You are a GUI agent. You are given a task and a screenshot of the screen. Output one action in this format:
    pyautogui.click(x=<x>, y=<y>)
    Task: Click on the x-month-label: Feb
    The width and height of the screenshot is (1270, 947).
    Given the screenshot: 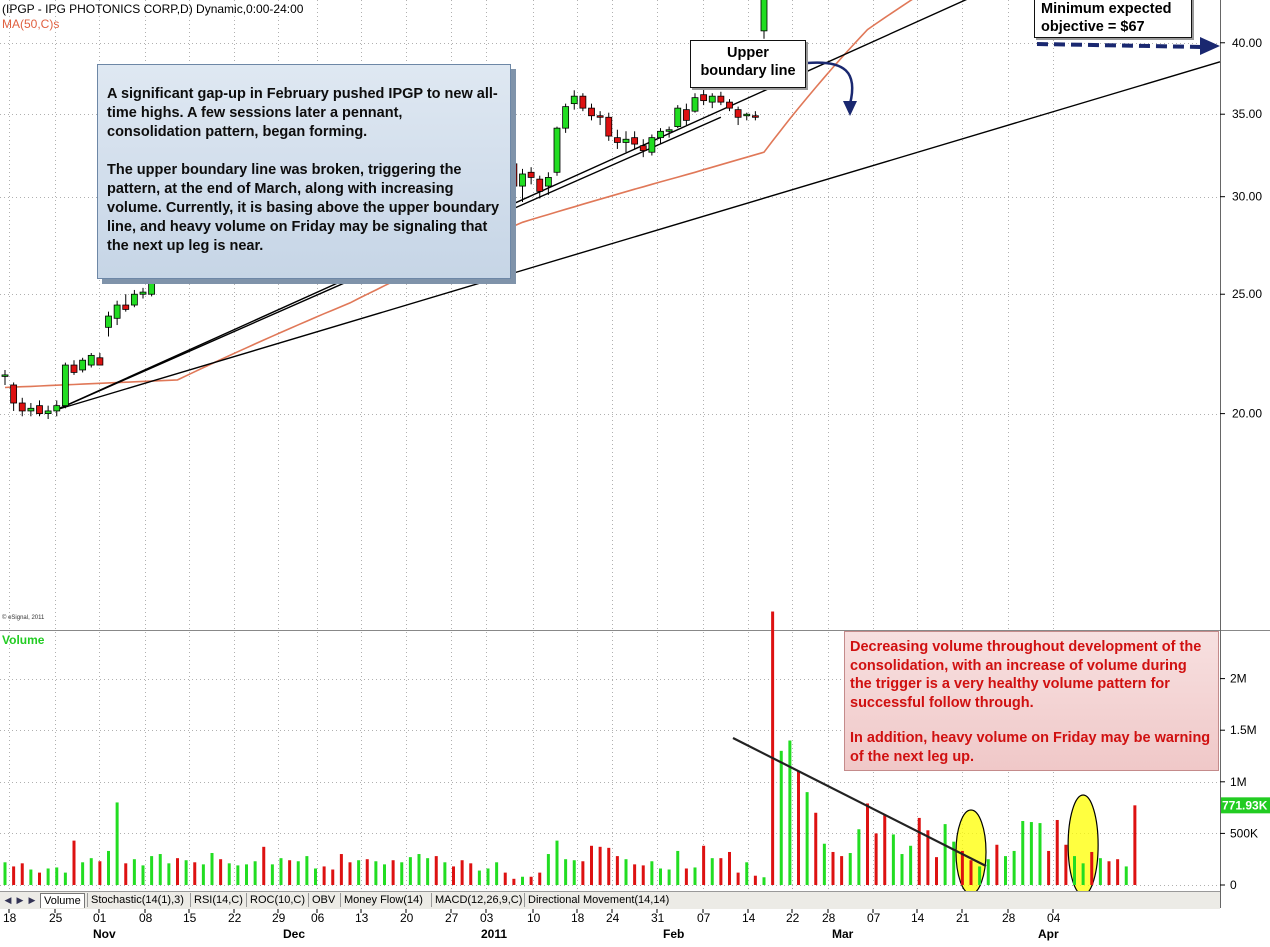 What is the action you would take?
    pyautogui.click(x=673, y=934)
    